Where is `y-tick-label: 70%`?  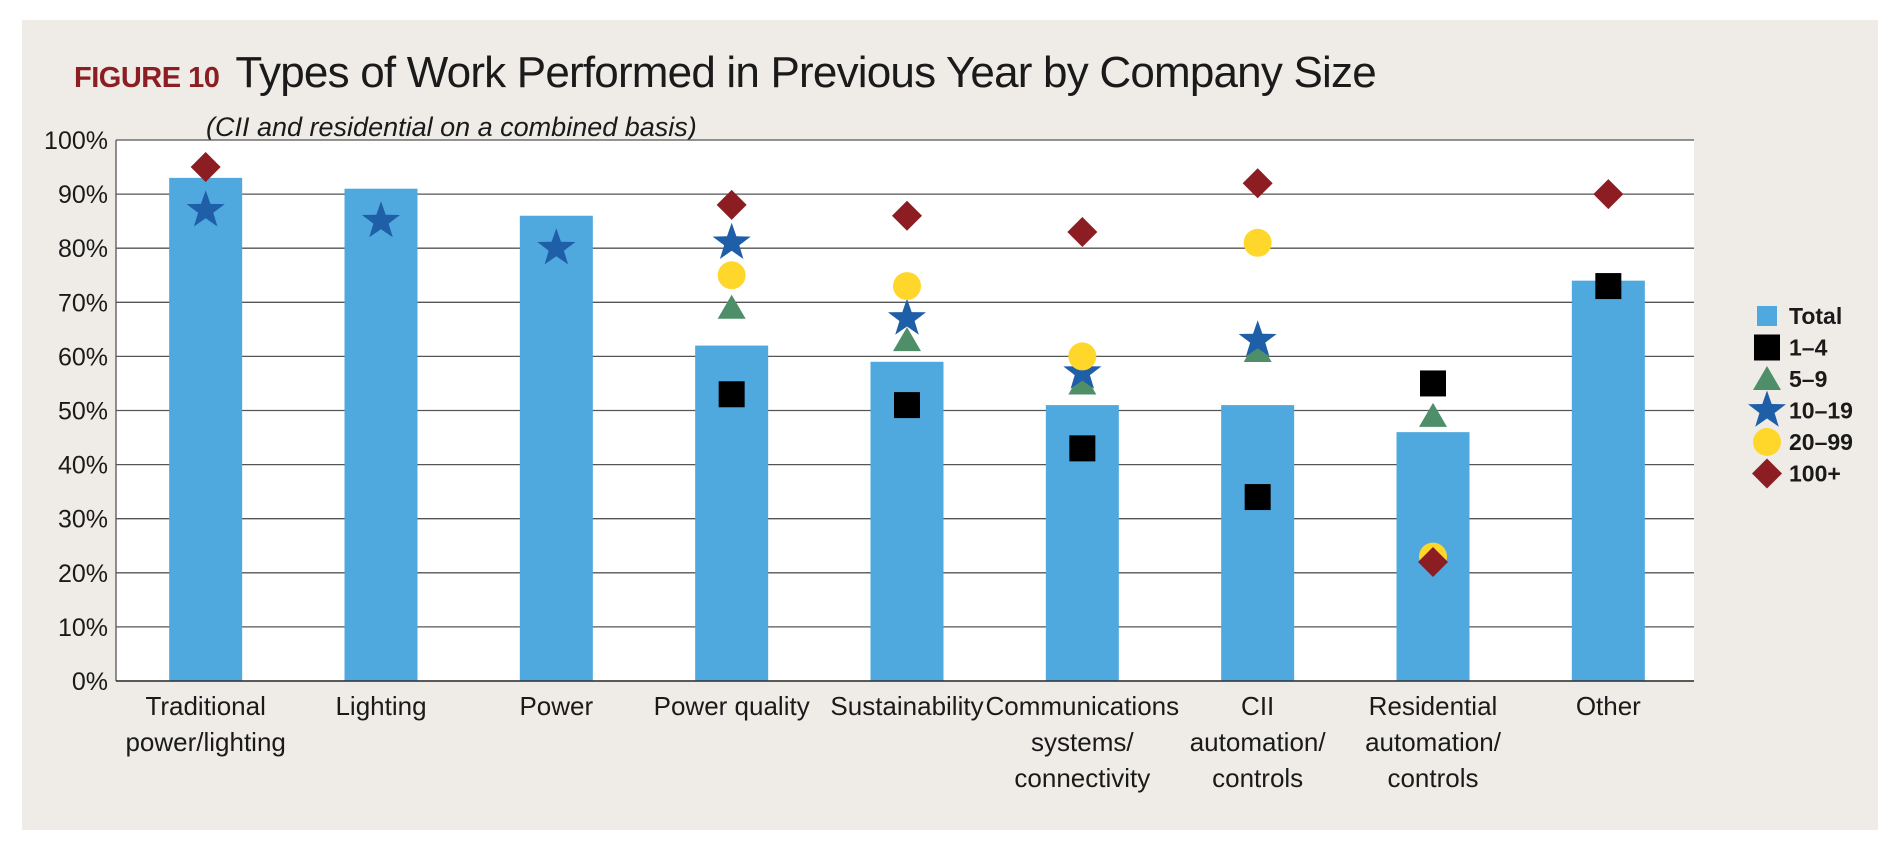 y-tick-label: 70% is located at coordinates (83, 303).